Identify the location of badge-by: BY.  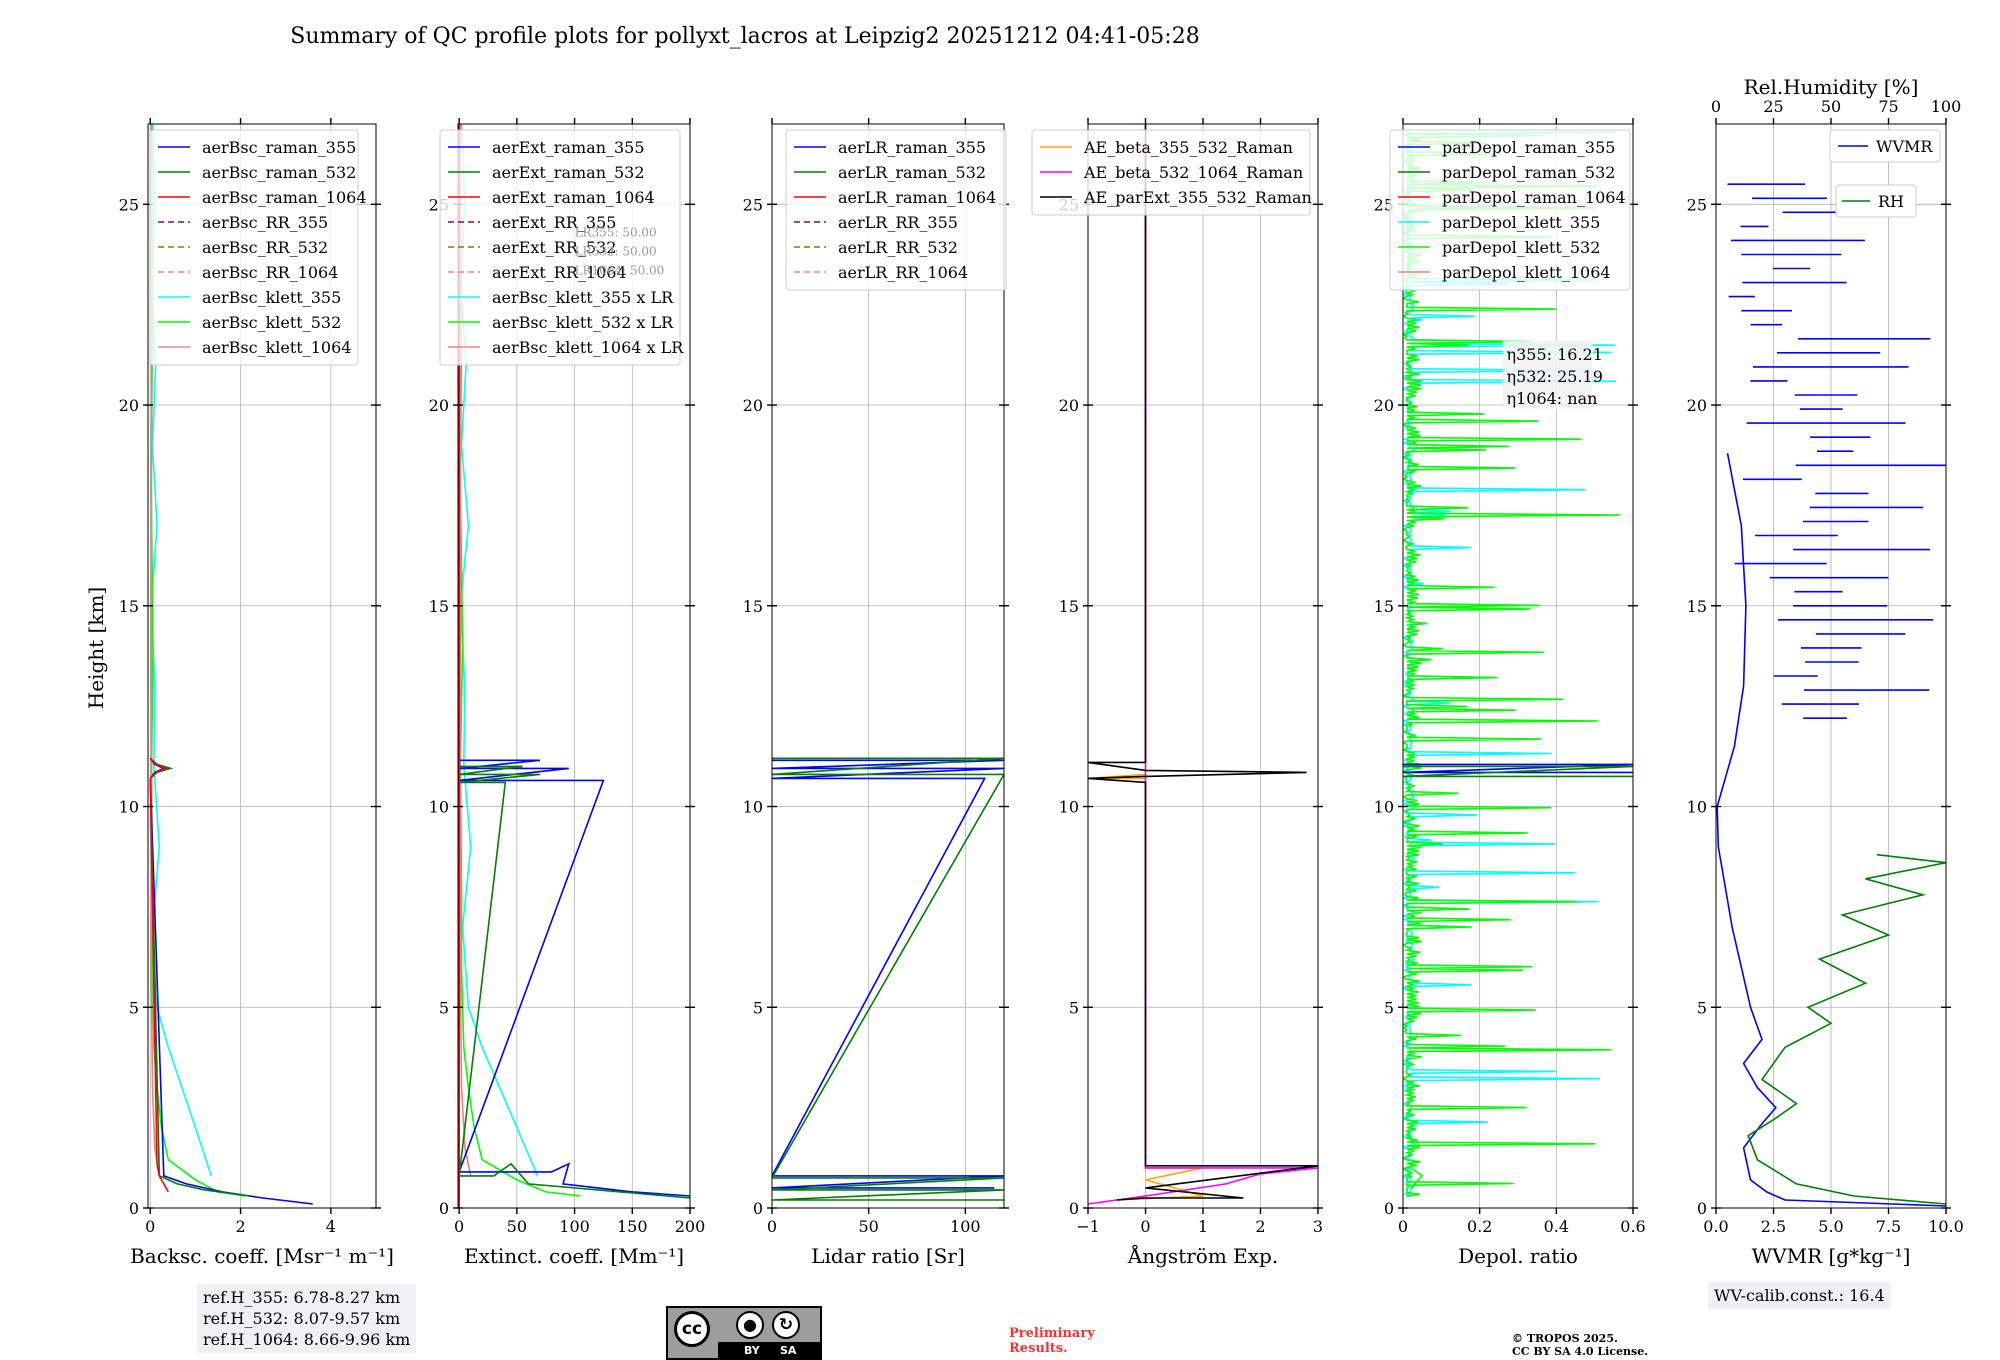
(752, 1350).